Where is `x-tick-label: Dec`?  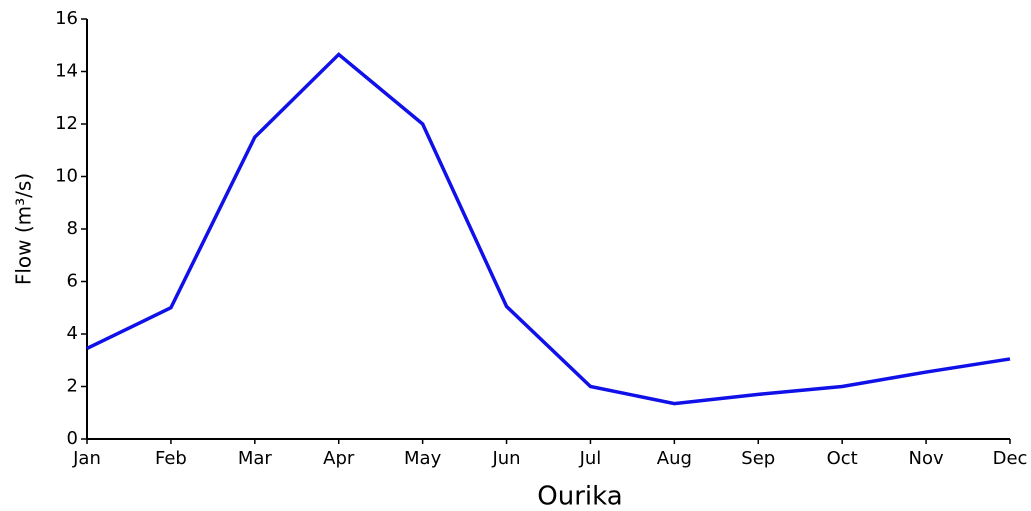 x-tick-label: Dec is located at coordinates (1010, 458).